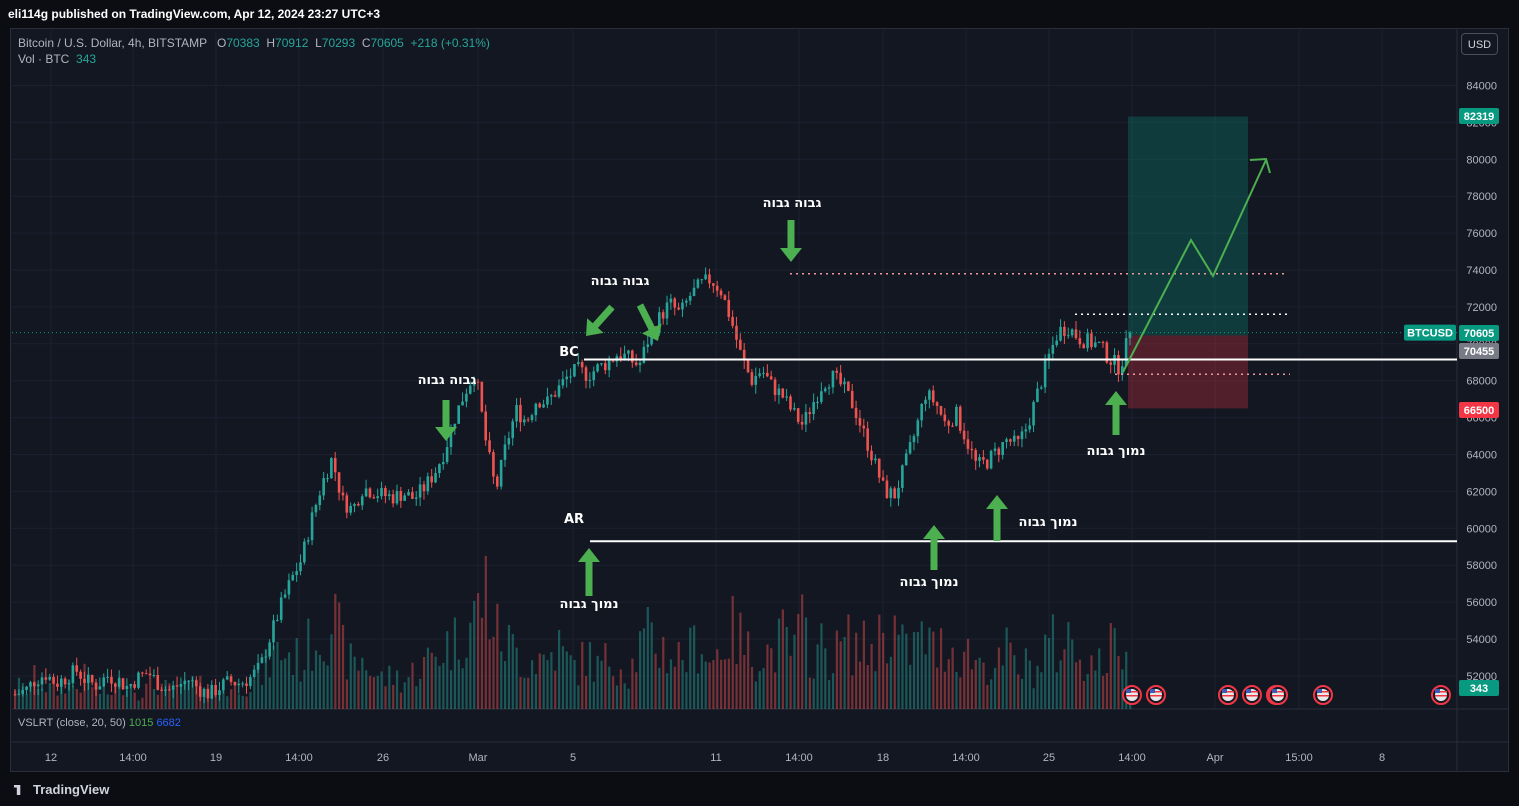 The image size is (1519, 806). What do you see at coordinates (1479, 44) in the screenshot?
I see `currency-button: USD` at bounding box center [1479, 44].